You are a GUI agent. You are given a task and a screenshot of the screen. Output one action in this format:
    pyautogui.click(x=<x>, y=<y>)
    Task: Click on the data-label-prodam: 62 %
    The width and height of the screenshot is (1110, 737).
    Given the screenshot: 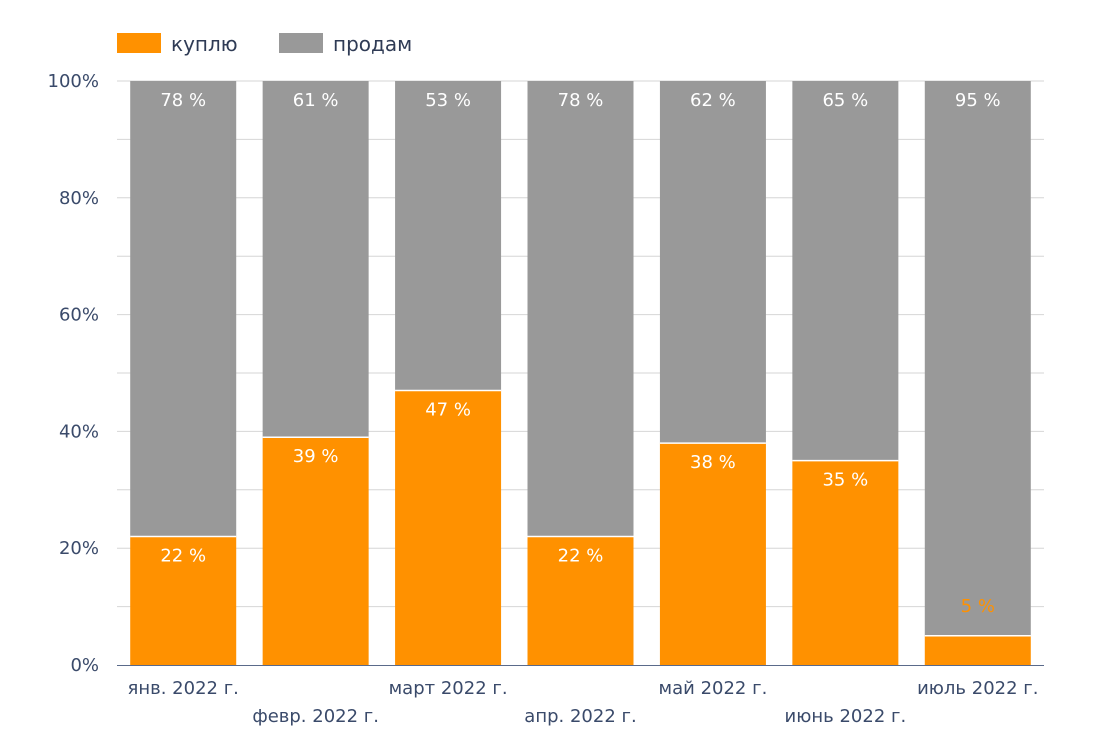 What is the action you would take?
    pyautogui.click(x=713, y=100)
    